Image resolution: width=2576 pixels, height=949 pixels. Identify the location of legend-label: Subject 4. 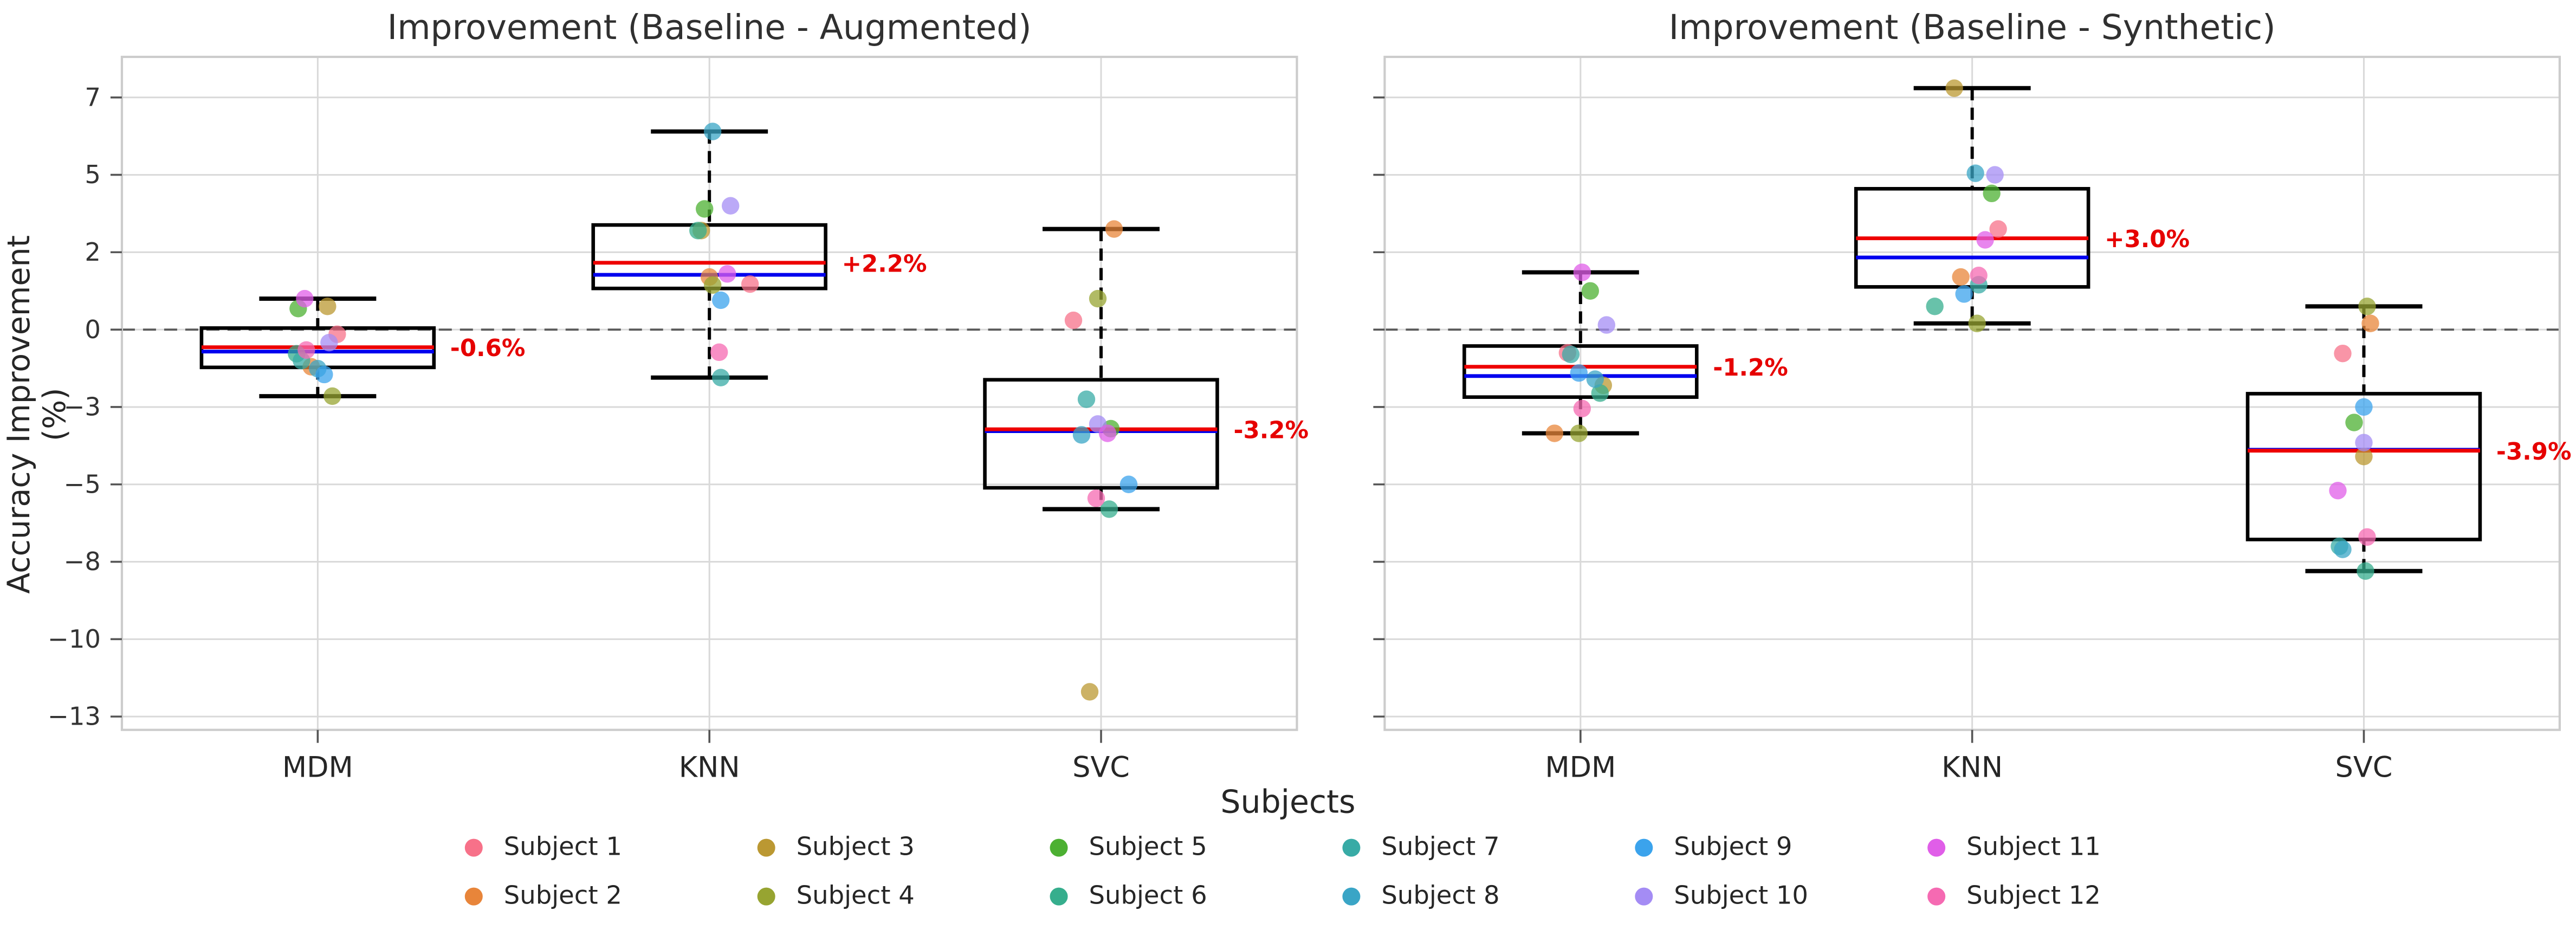
(855, 896).